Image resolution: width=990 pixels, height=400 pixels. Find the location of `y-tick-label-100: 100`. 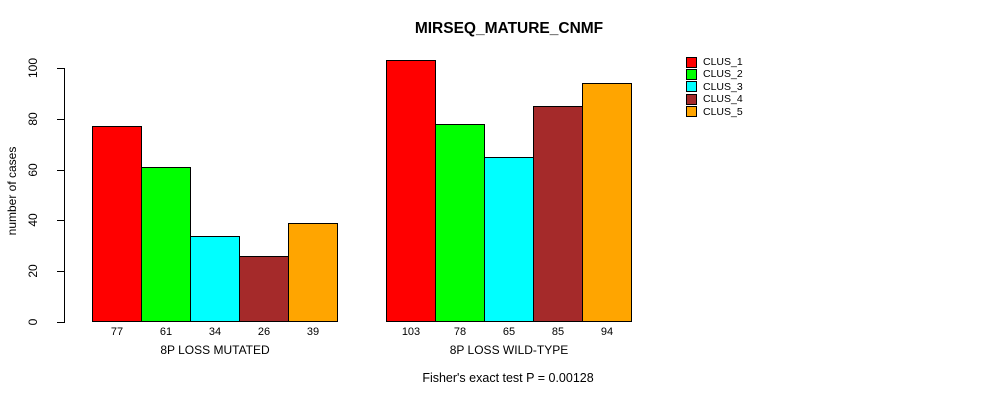

y-tick-label-100: 100 is located at coordinates (33, 68).